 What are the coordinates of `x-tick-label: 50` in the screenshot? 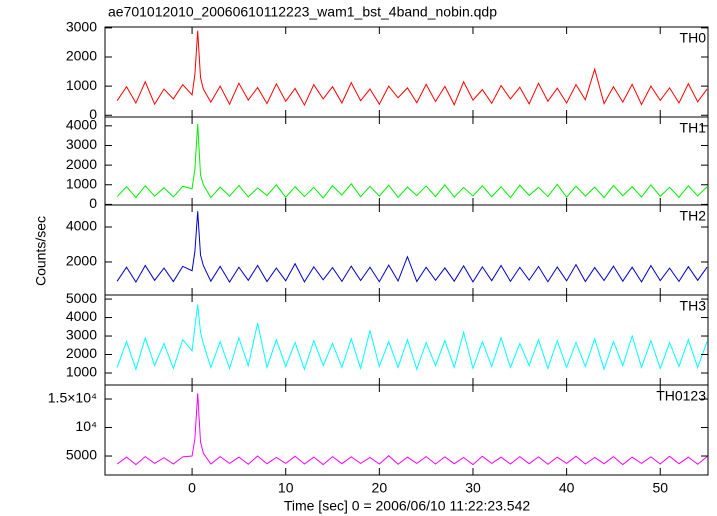 It's located at (660, 488).